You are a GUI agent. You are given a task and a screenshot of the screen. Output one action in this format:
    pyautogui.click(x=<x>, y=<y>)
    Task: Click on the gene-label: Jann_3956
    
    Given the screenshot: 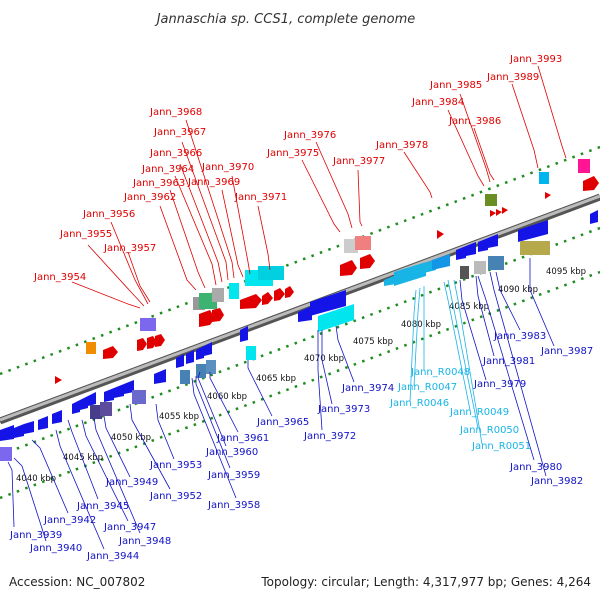 What is the action you would take?
    pyautogui.click(x=108, y=214)
    